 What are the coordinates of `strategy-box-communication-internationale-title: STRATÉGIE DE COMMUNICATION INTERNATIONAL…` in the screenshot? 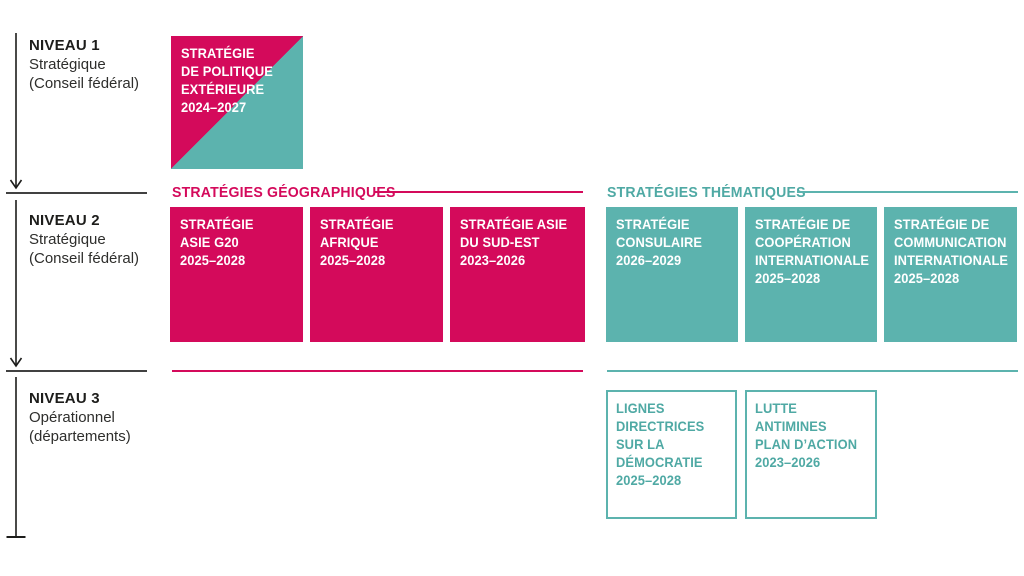 It's located at (951, 251).